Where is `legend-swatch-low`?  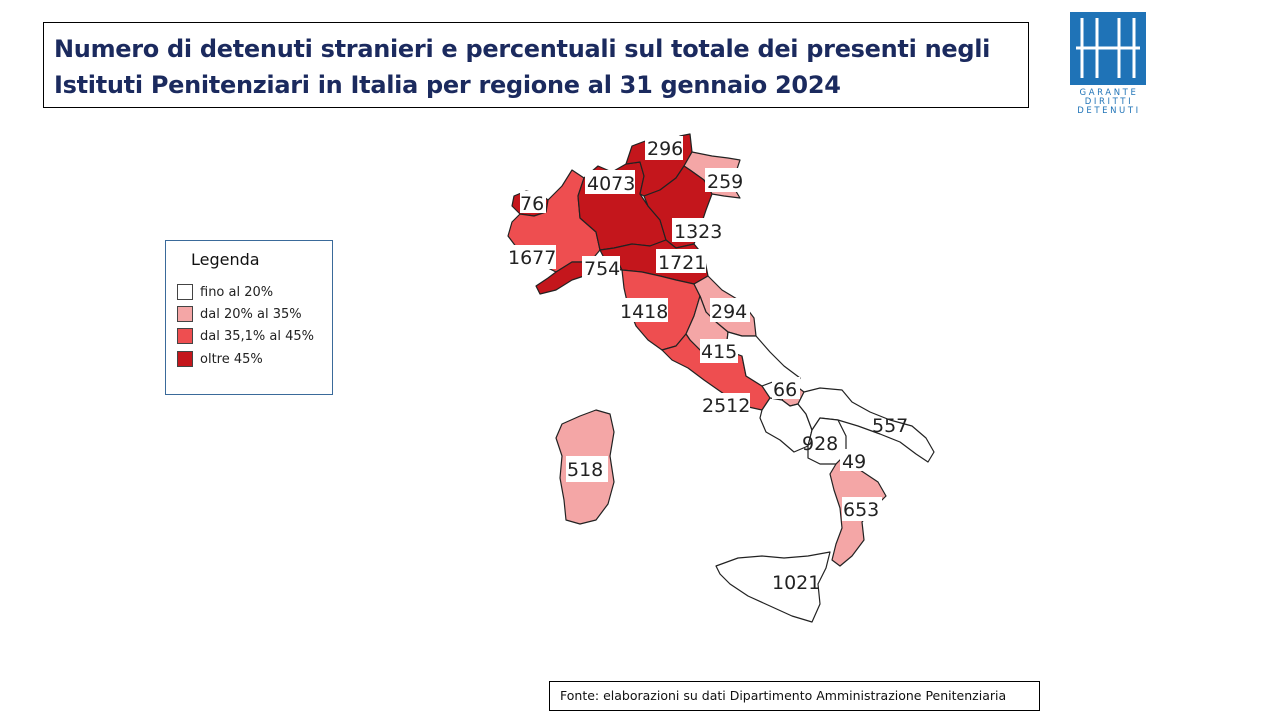
legend-swatch-low is located at coordinates (185, 292).